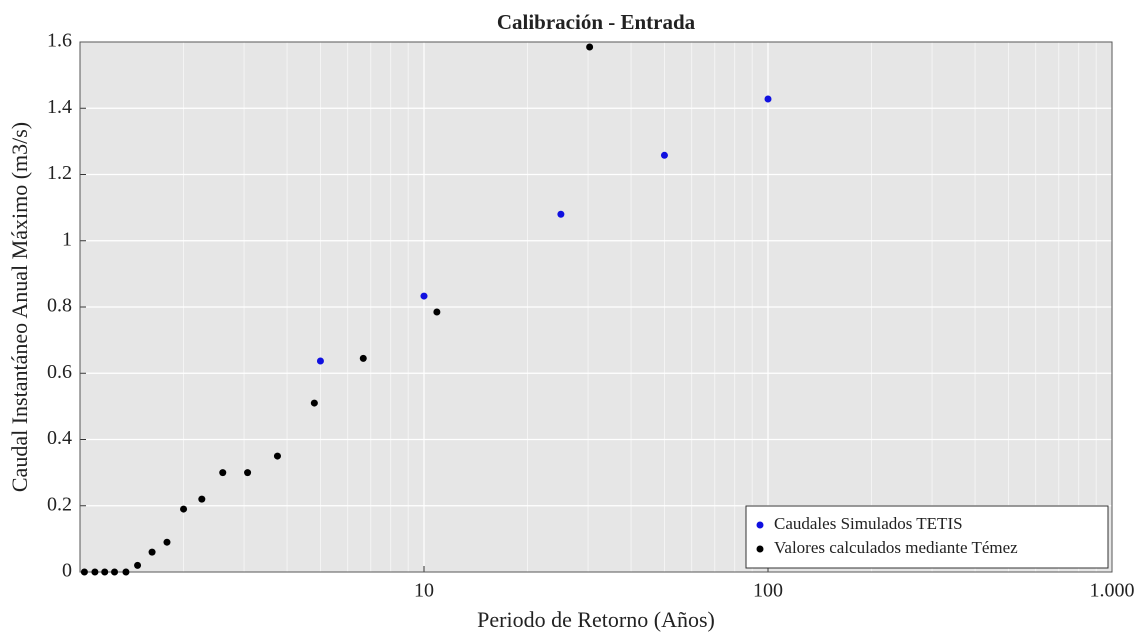  I want to click on x-tick-label: 1.000, so click(1112, 591).